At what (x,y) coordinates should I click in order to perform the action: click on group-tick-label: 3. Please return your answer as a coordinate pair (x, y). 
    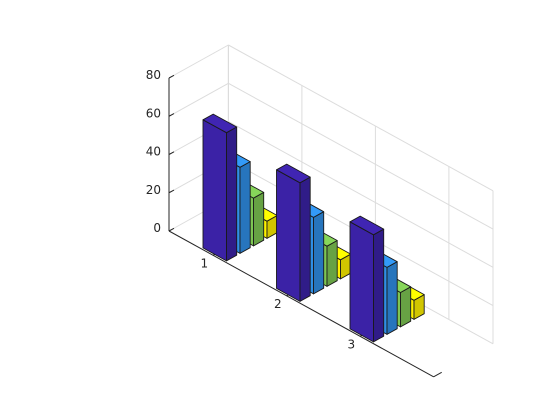
    Looking at the image, I should click on (351, 344).